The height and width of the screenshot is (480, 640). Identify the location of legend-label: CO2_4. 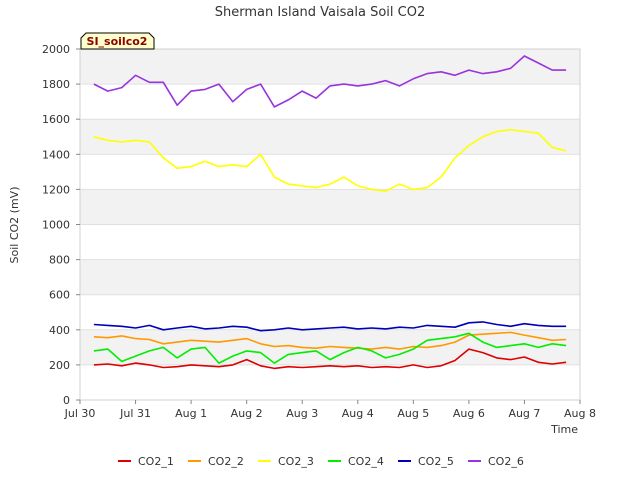
(366, 461).